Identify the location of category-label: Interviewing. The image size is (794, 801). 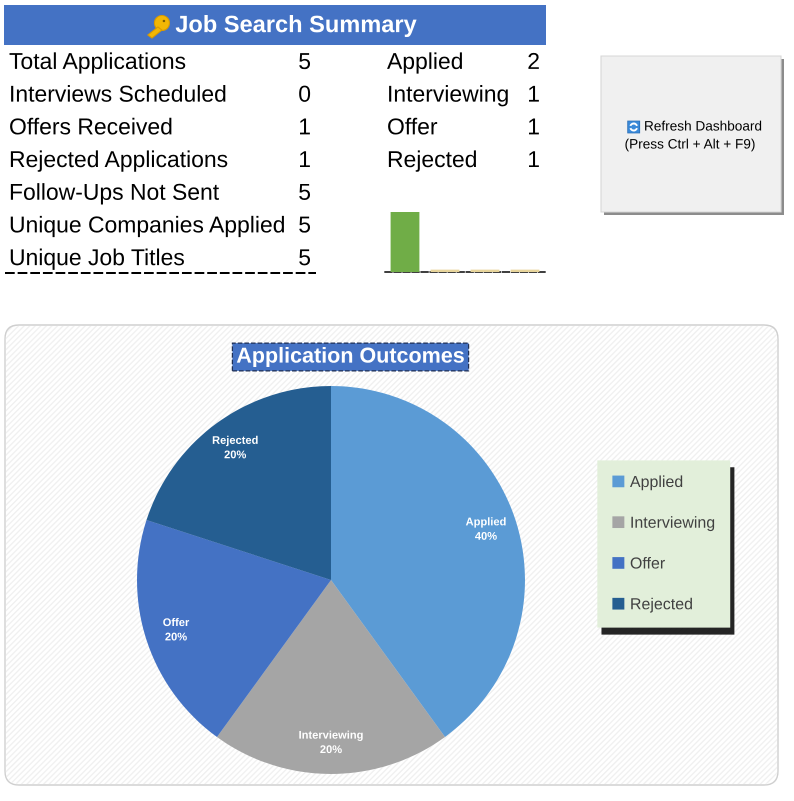
(448, 95).